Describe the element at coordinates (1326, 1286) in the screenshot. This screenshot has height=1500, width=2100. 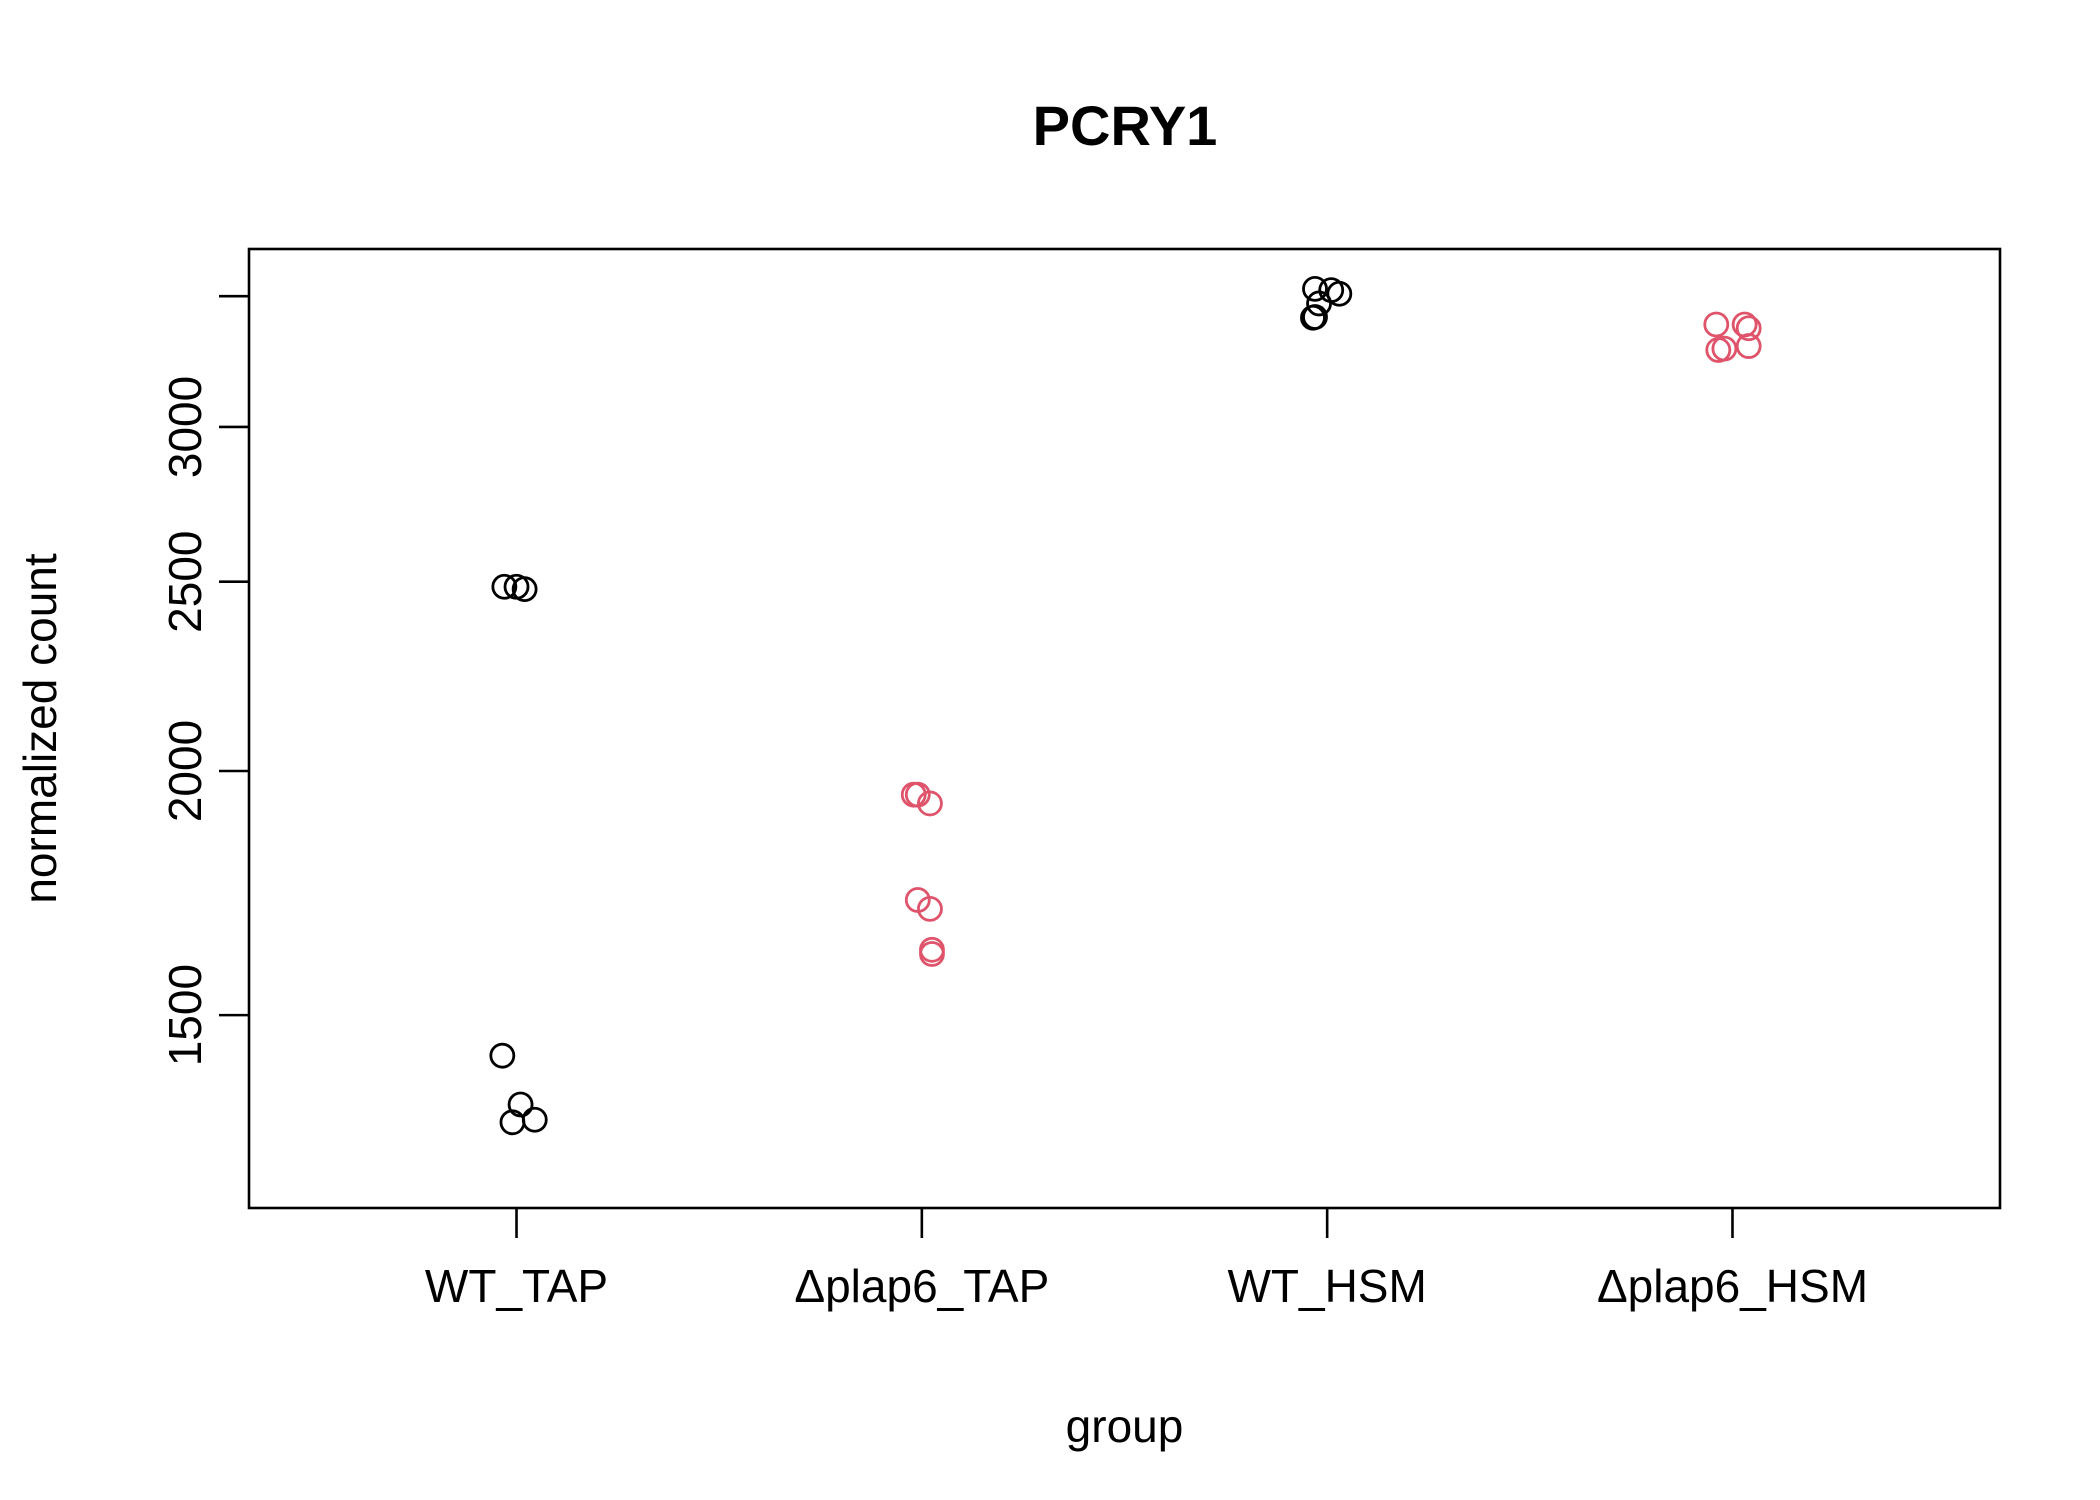
I see `x-tick-label: WT_HSM` at that location.